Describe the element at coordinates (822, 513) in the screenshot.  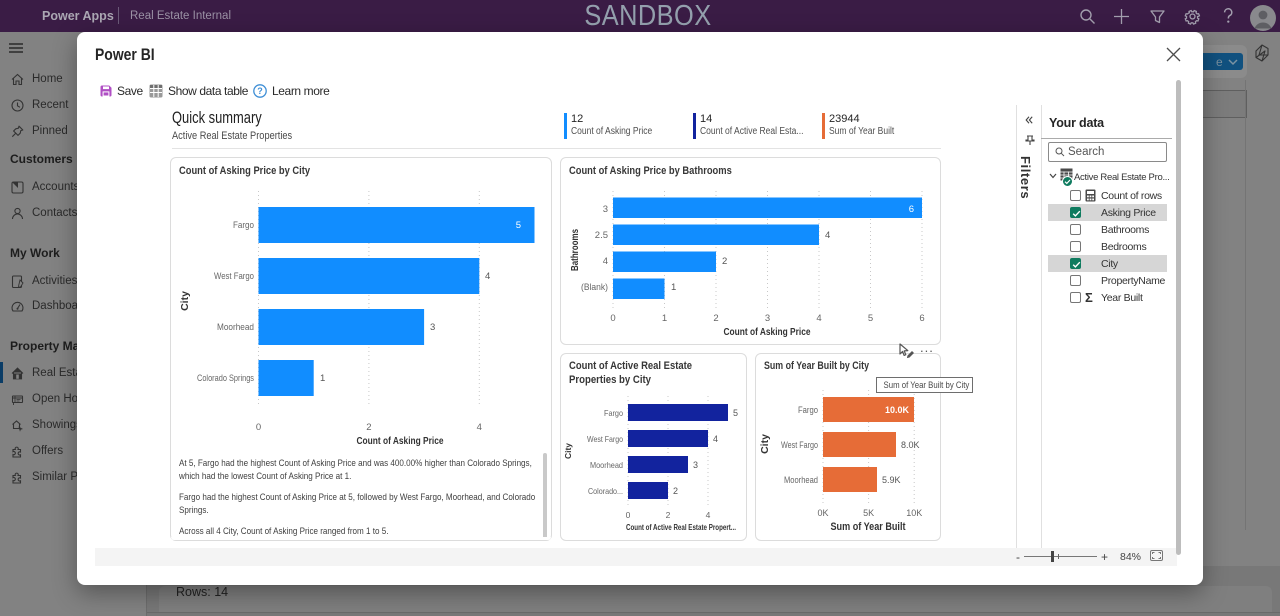
I see `svg-text: 0K` at that location.